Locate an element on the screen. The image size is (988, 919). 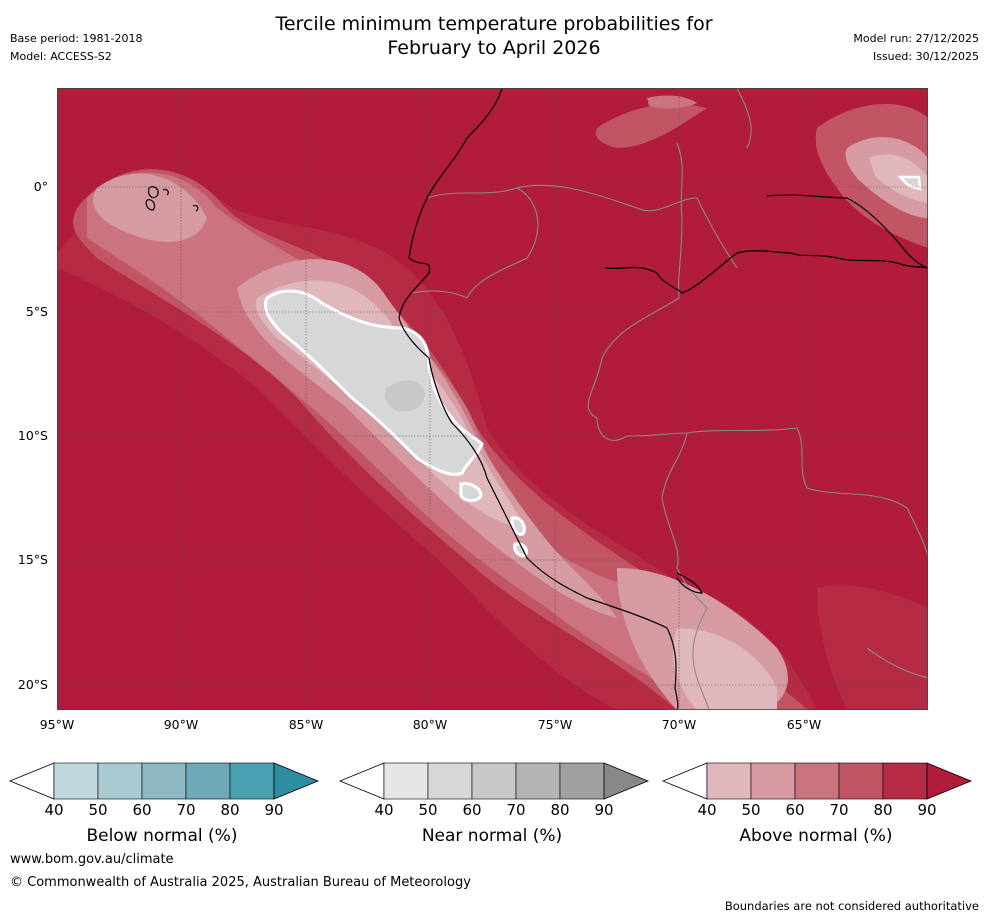
border-peru-brazil is located at coordinates (637, 369).